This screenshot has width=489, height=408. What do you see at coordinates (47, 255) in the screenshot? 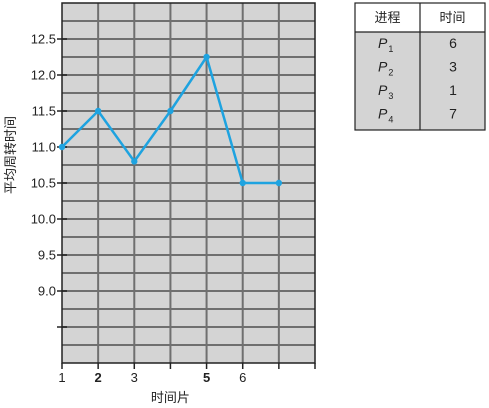
I see `y-tick-label: 9.5` at bounding box center [47, 255].